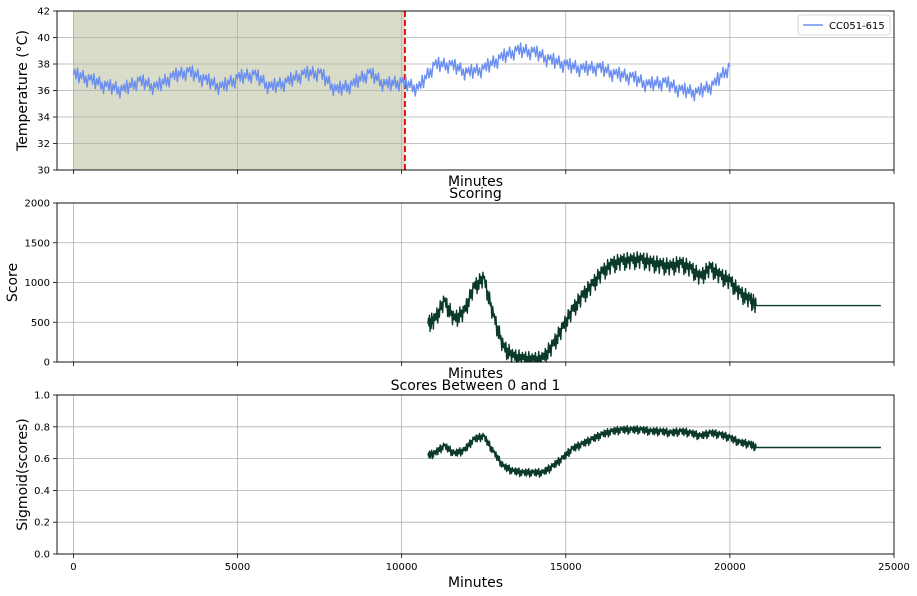  I want to click on x-tick-label: 0, so click(73, 567).